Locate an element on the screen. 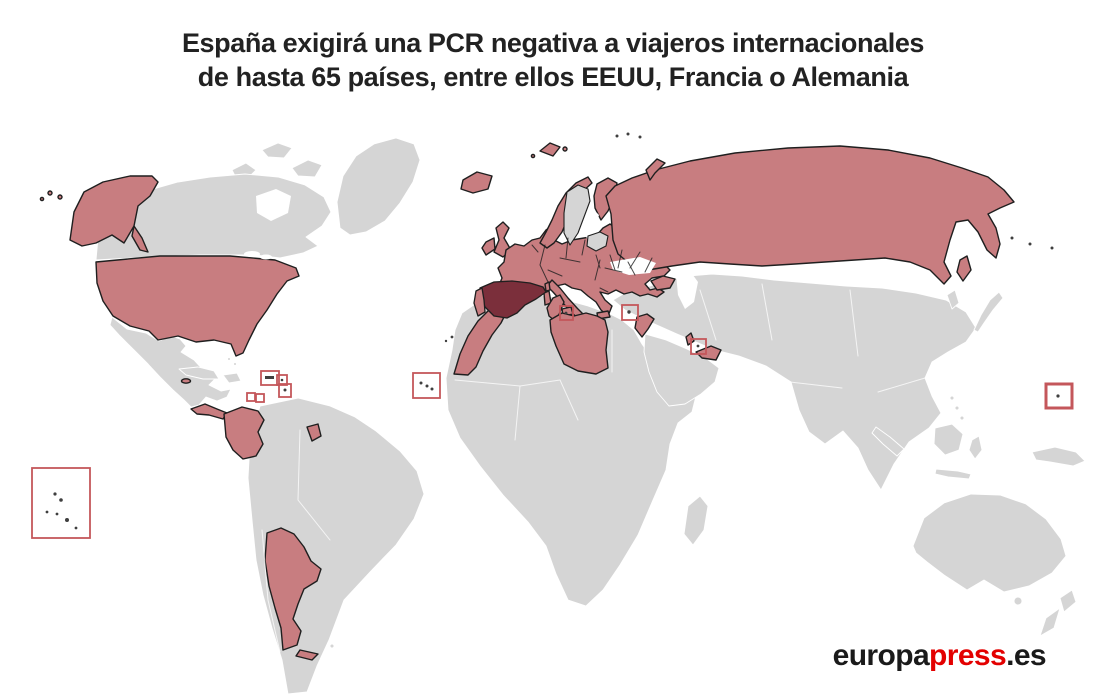 The height and width of the screenshot is (697, 1106). gray-europe-countries is located at coordinates (586, 218).